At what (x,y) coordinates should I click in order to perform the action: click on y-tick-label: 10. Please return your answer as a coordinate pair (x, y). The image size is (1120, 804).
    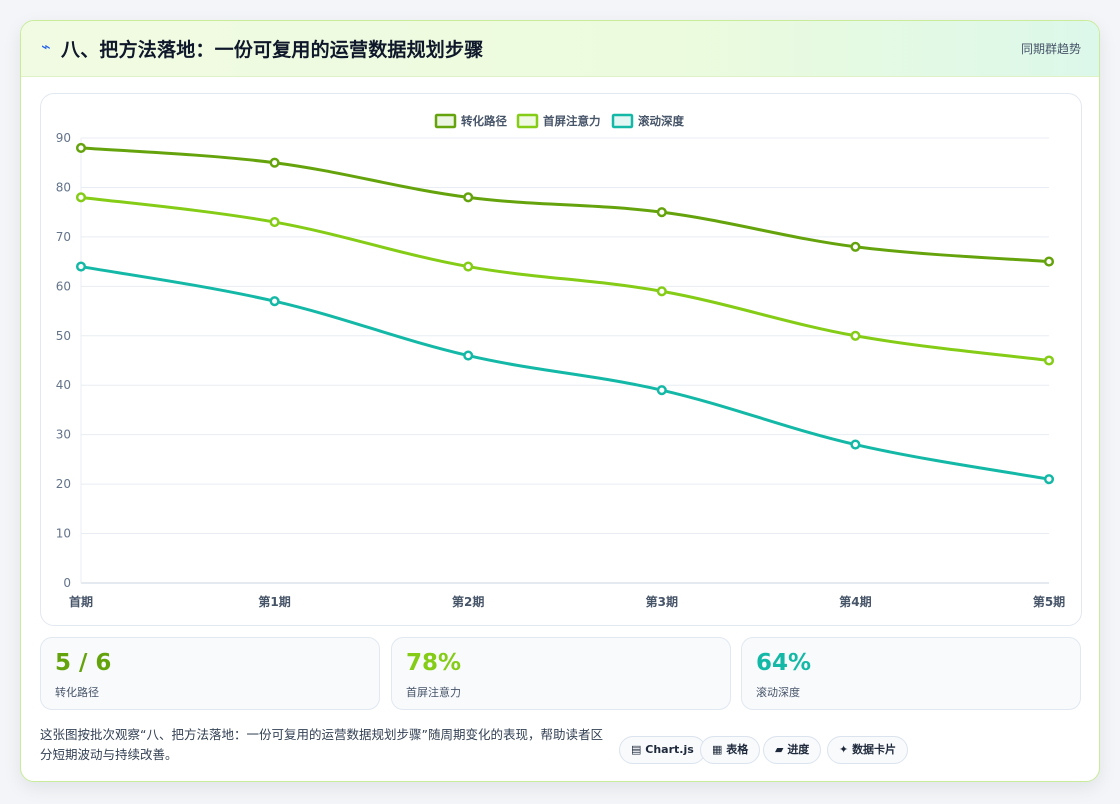
    Looking at the image, I should click on (63, 534).